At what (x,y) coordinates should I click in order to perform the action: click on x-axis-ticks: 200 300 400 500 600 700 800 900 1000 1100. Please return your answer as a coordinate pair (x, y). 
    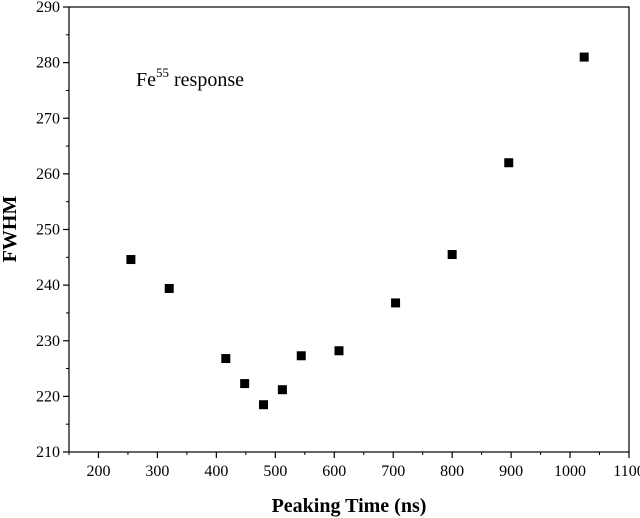
    Looking at the image, I should click on (354, 466).